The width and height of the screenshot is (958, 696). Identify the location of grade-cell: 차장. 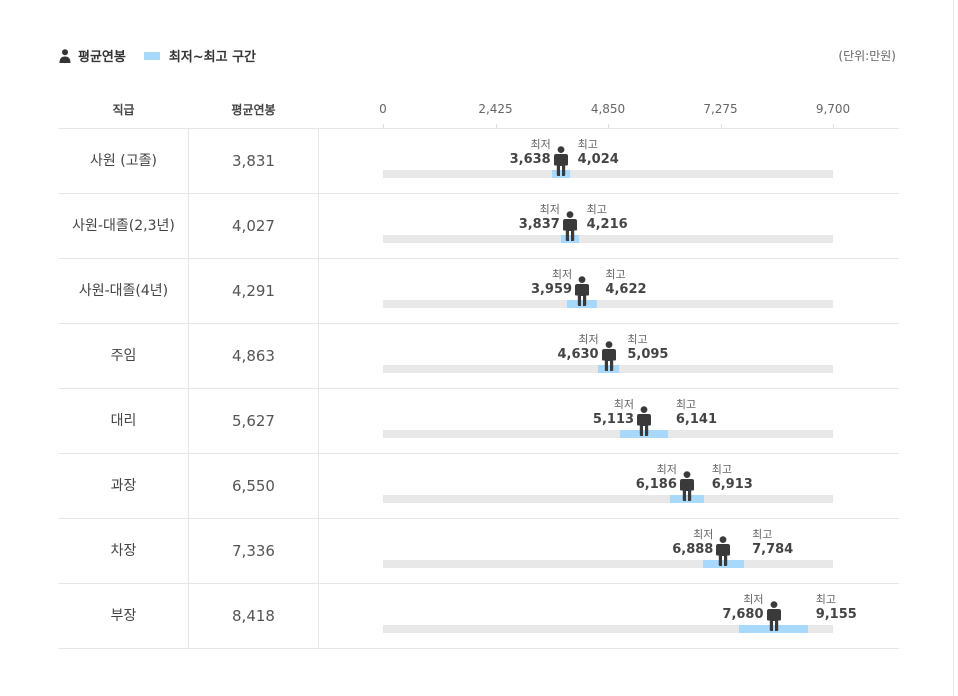
(124, 551).